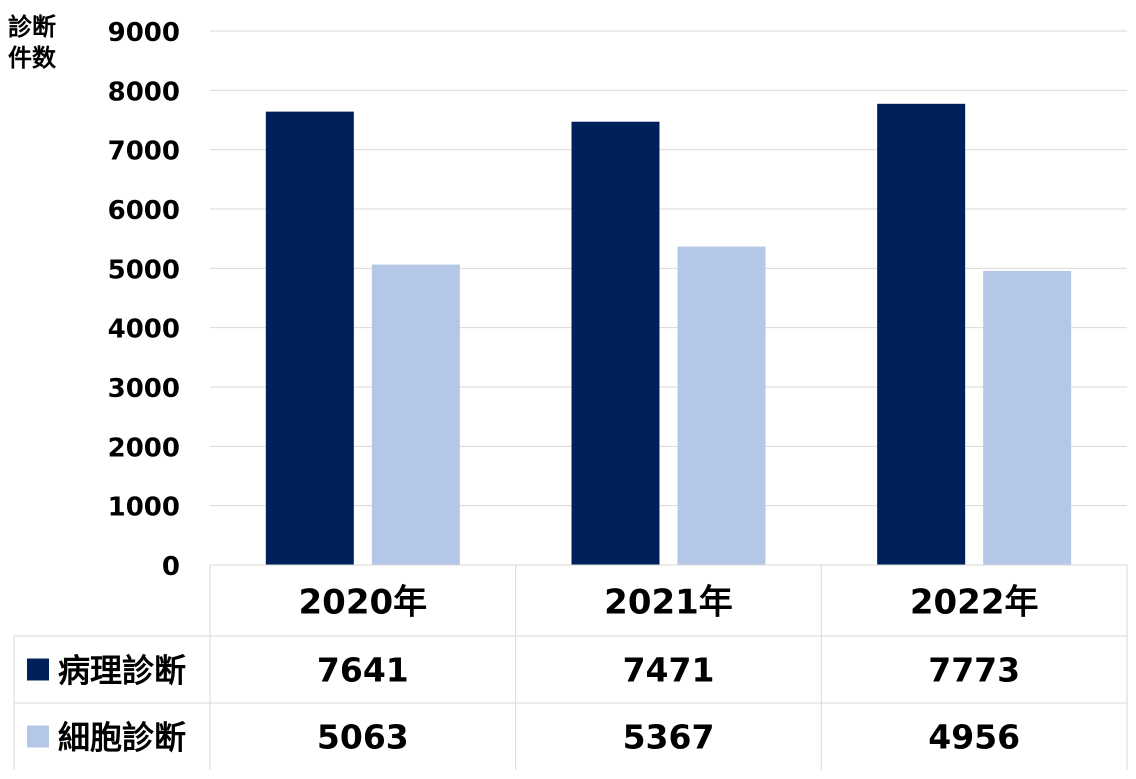  What do you see at coordinates (122, 671) in the screenshot?
I see `legend-label: 病理診断` at bounding box center [122, 671].